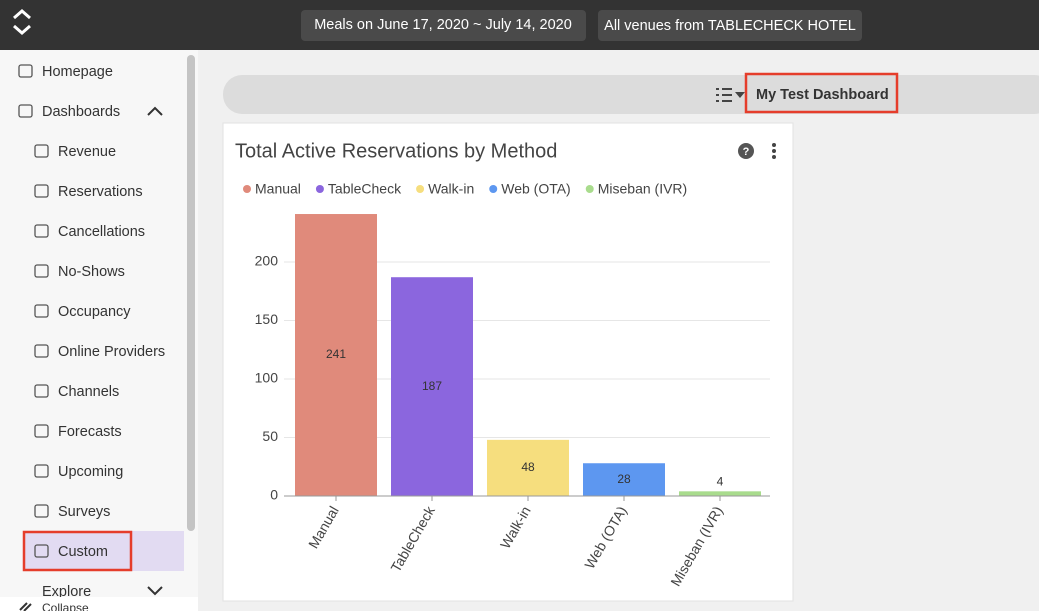  What do you see at coordinates (724, 95) in the screenshot?
I see `list-menu-icon` at bounding box center [724, 95].